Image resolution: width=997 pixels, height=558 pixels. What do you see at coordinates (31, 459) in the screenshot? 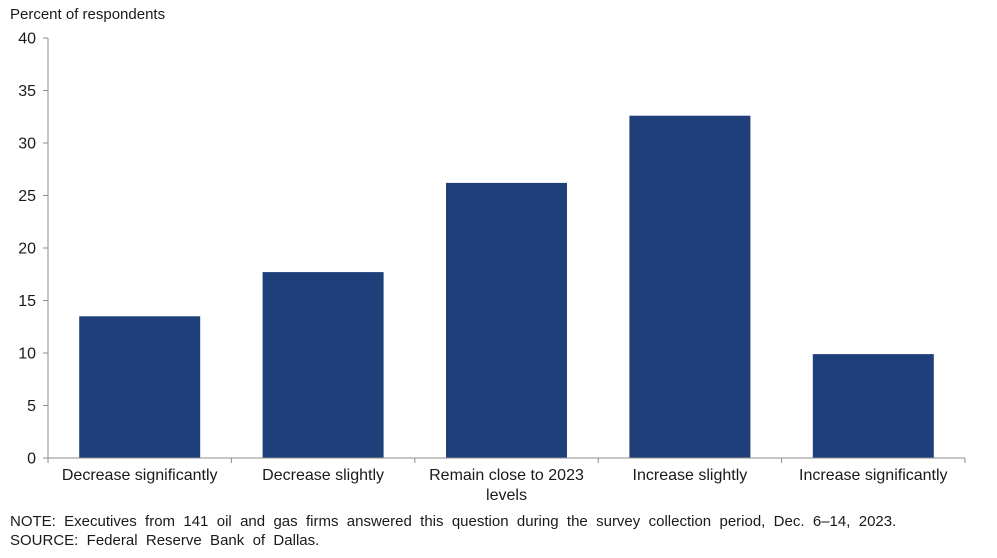
I see `y-tick-label: 0` at bounding box center [31, 459].